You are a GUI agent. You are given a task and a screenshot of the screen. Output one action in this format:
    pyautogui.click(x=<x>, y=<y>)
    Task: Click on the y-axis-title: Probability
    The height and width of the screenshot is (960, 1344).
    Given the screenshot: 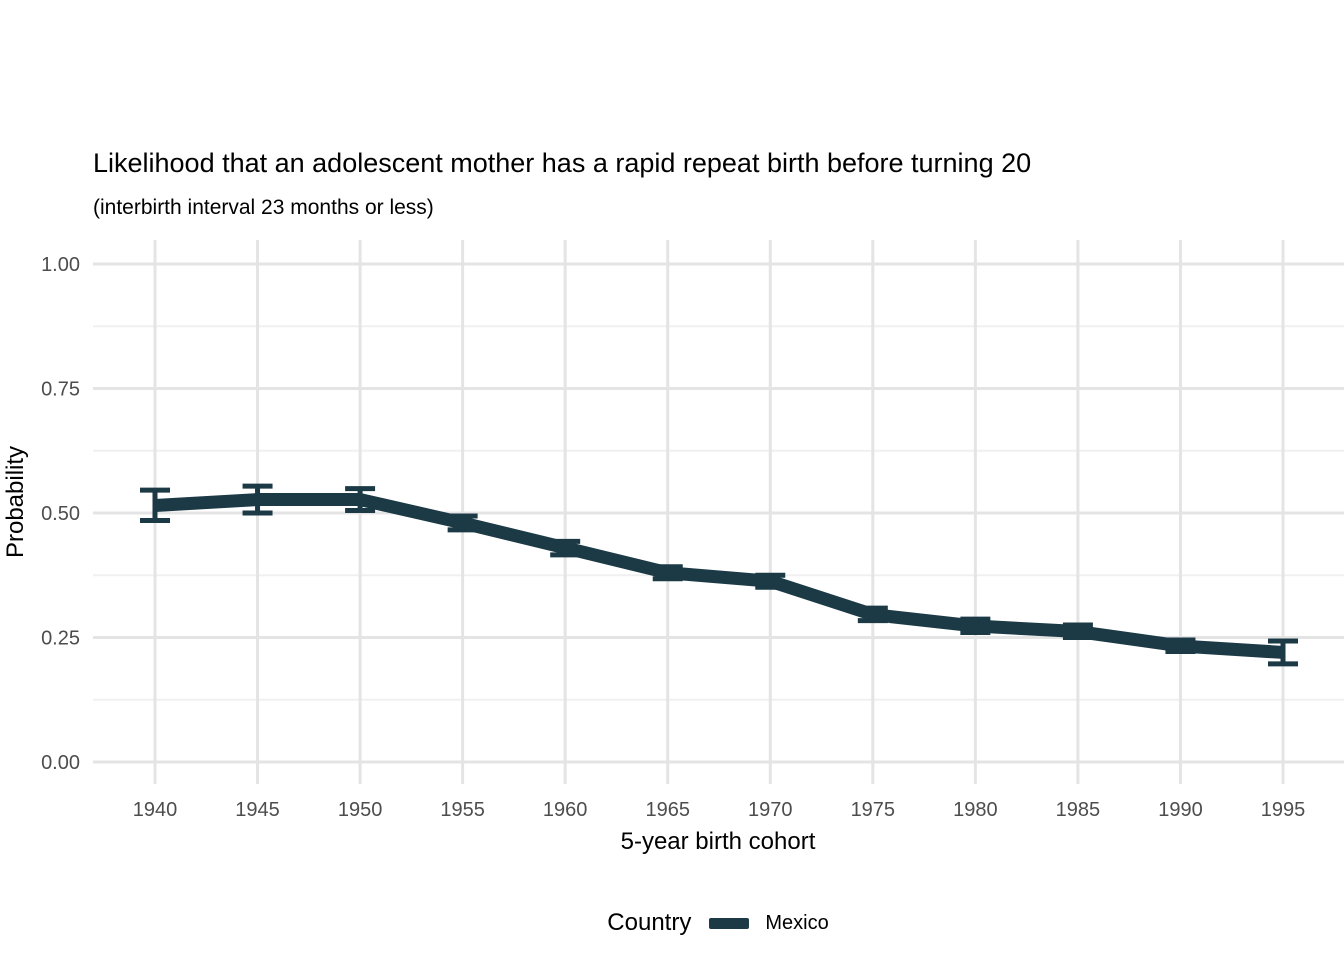 What is the action you would take?
    pyautogui.click(x=15, y=502)
    